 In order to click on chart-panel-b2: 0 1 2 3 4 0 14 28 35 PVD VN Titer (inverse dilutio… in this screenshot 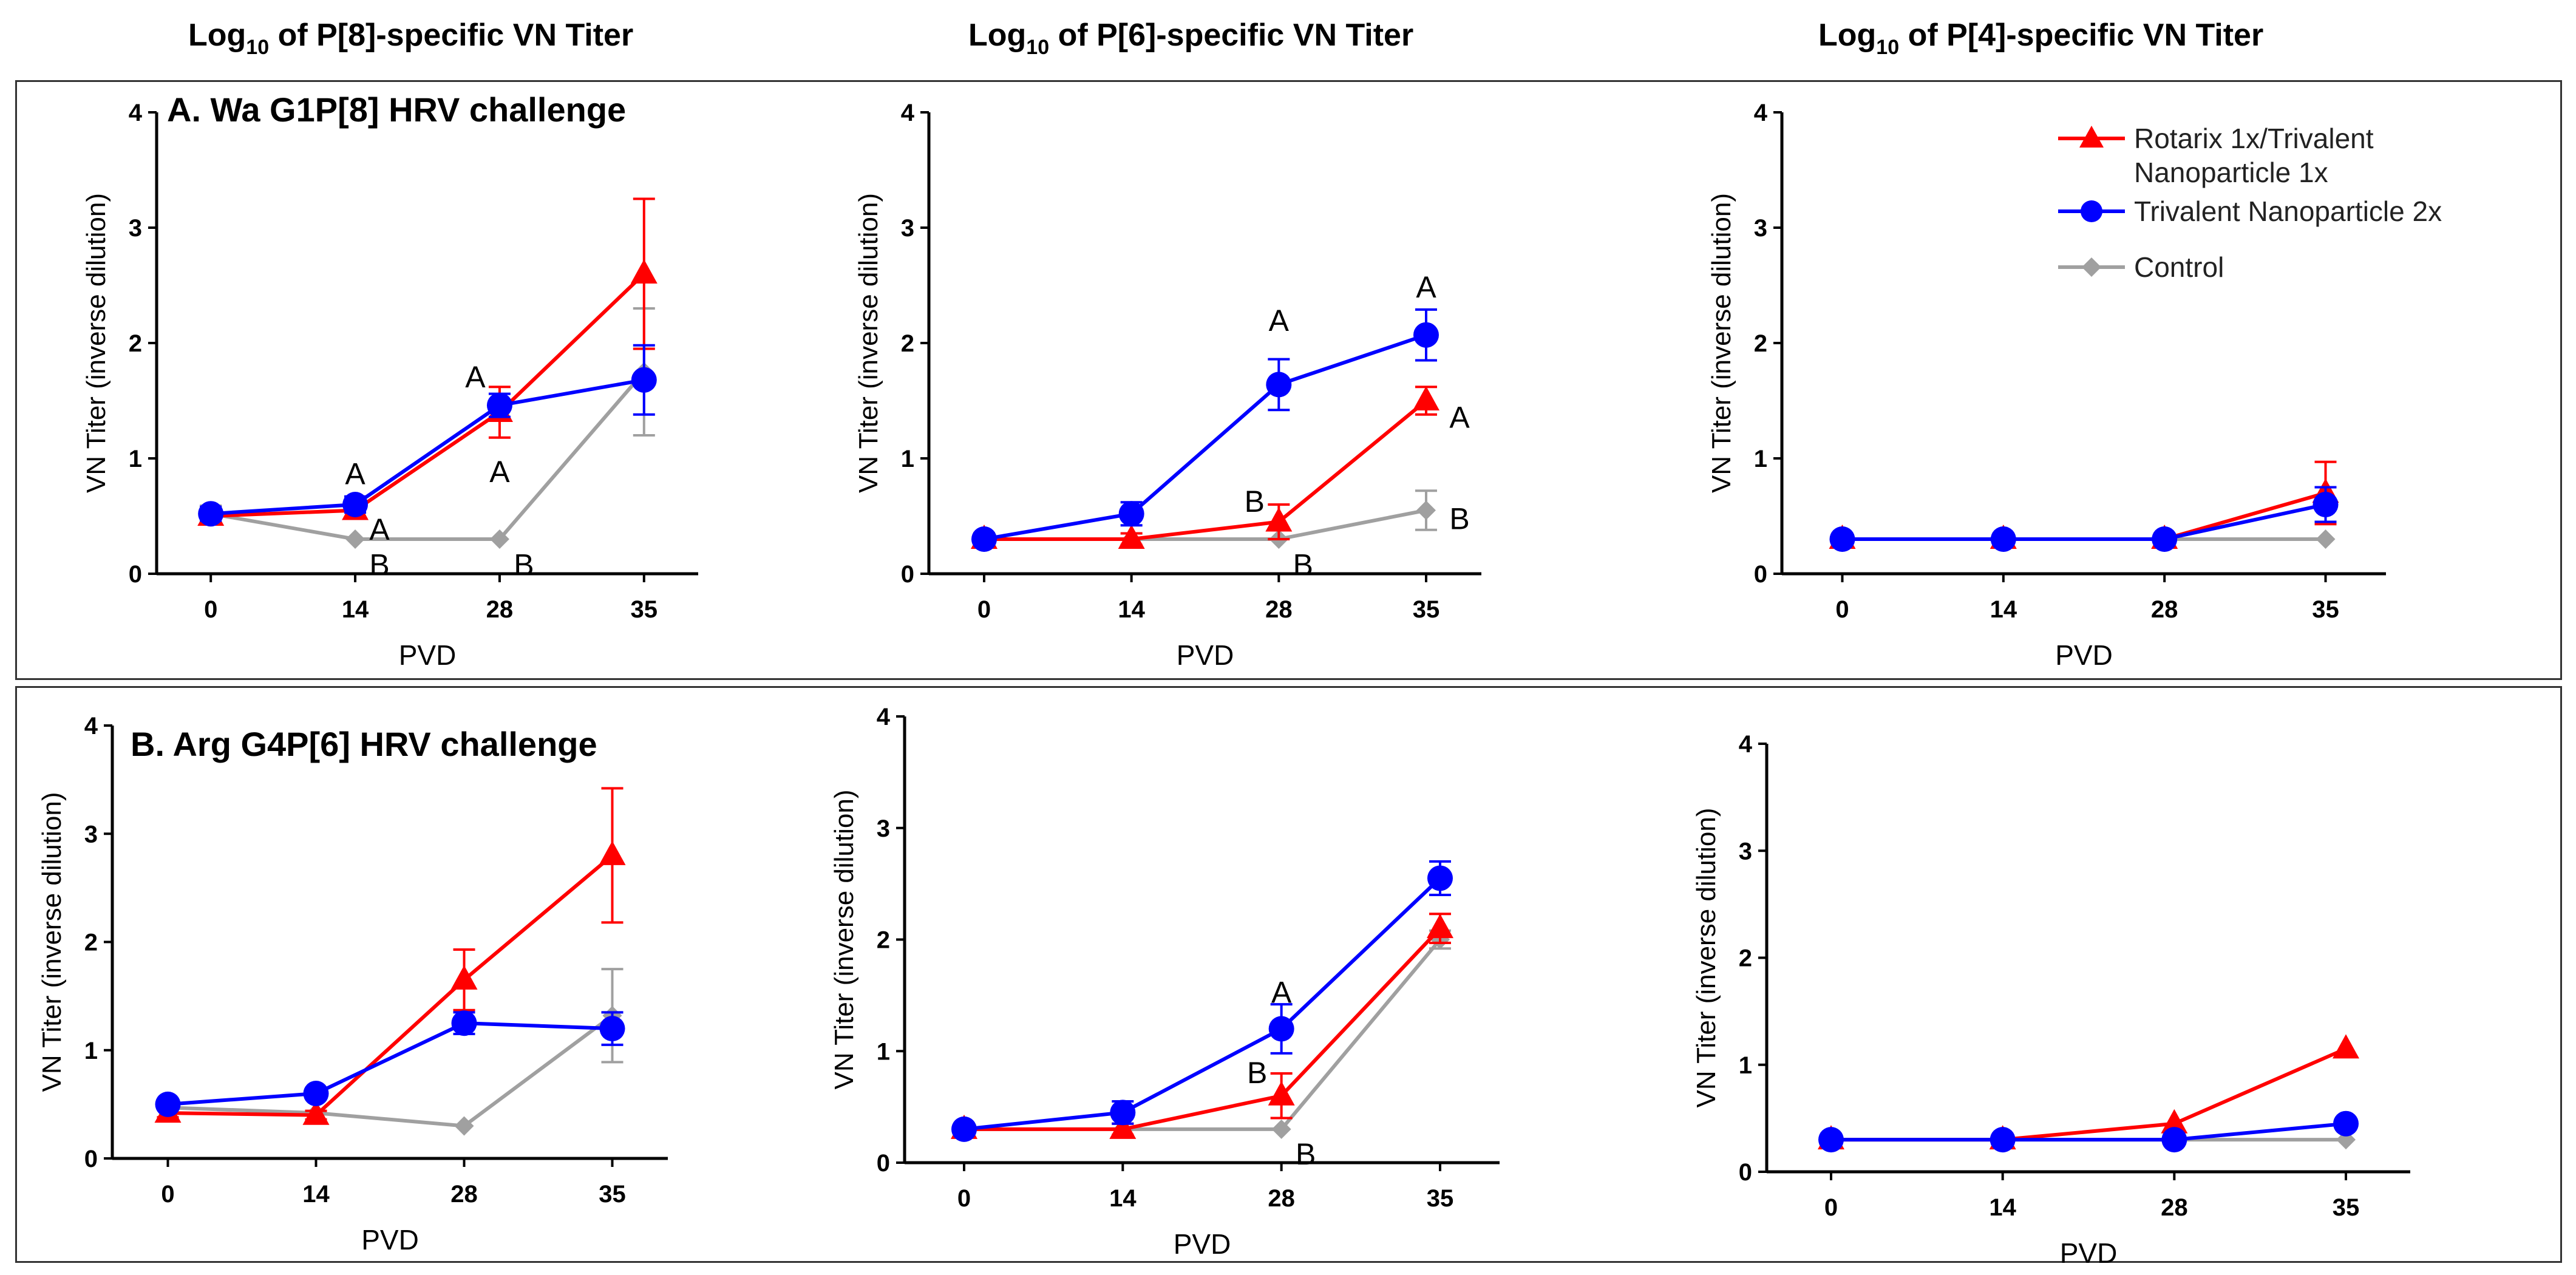, I will do `click(1164, 982)`.